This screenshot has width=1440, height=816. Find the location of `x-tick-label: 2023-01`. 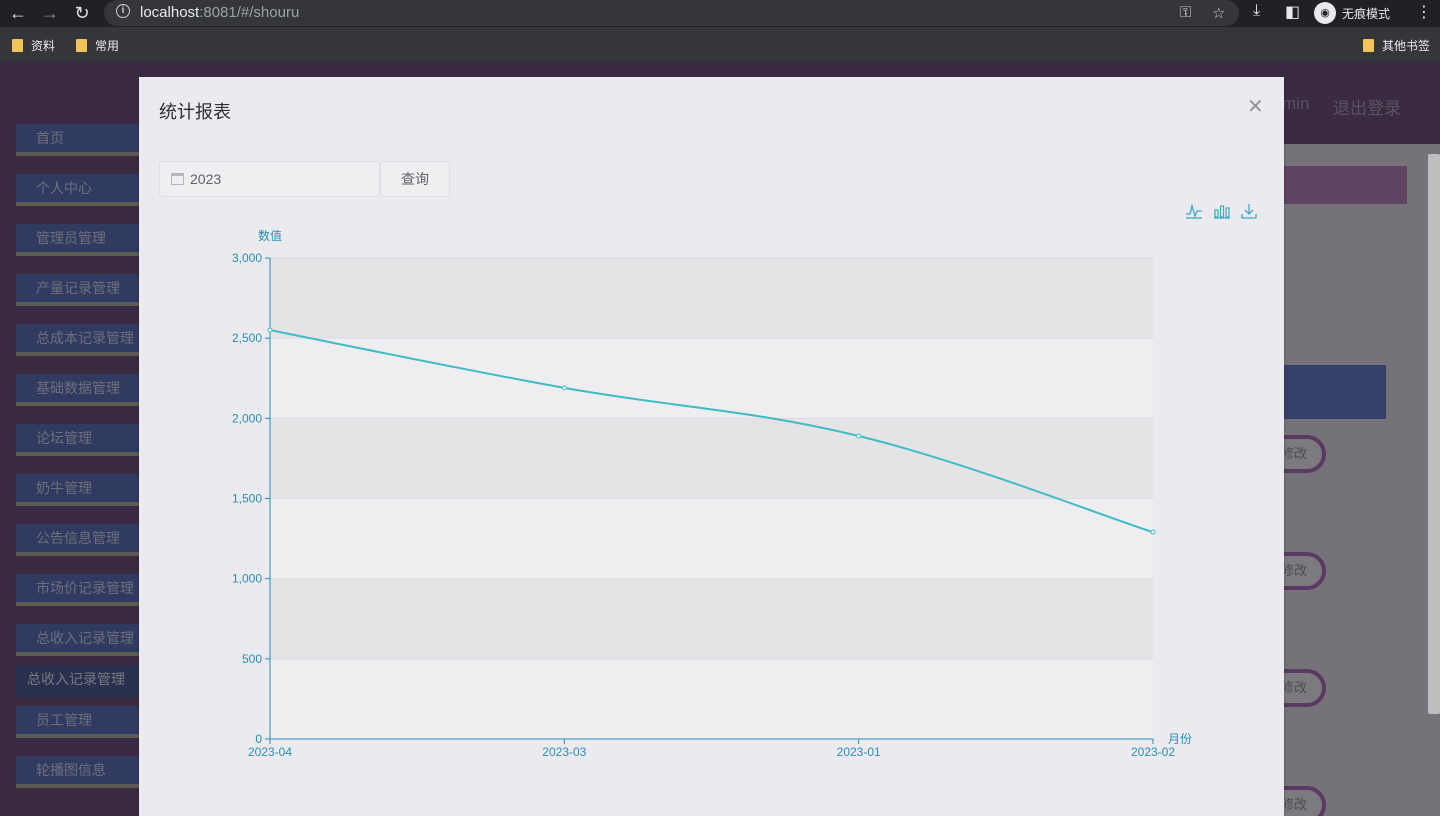

x-tick-label: 2023-01 is located at coordinates (859, 752).